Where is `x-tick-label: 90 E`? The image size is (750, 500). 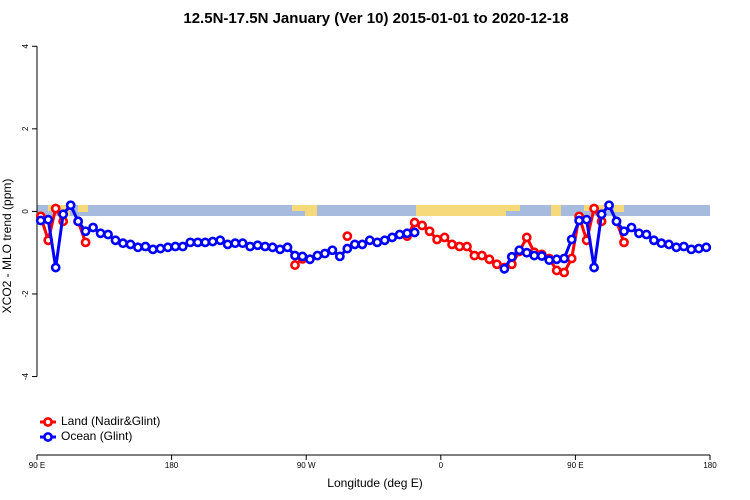
x-tick-label: 90 E is located at coordinates (37, 465).